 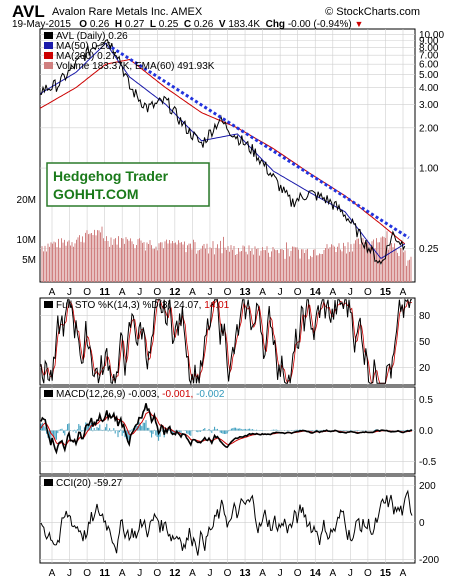 What do you see at coordinates (48, 65) in the screenshot?
I see `volume-legend-swatch` at bounding box center [48, 65].